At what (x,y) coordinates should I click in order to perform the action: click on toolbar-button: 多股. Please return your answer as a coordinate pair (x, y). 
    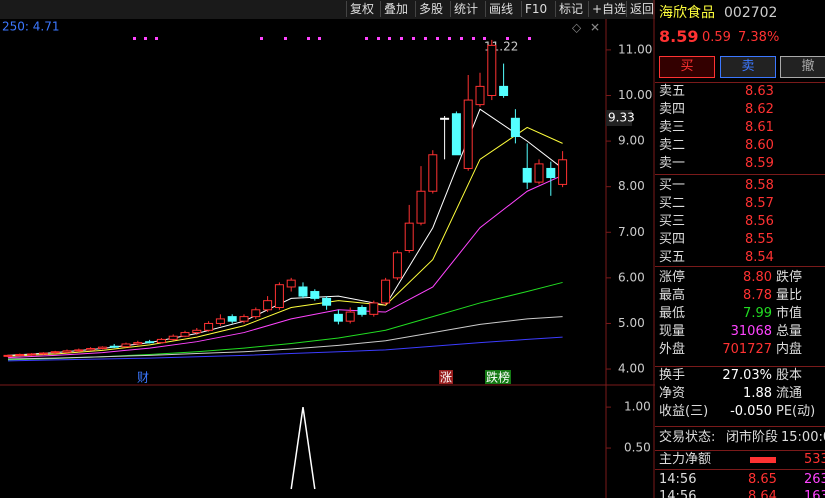
    Looking at the image, I should click on (429, 9).